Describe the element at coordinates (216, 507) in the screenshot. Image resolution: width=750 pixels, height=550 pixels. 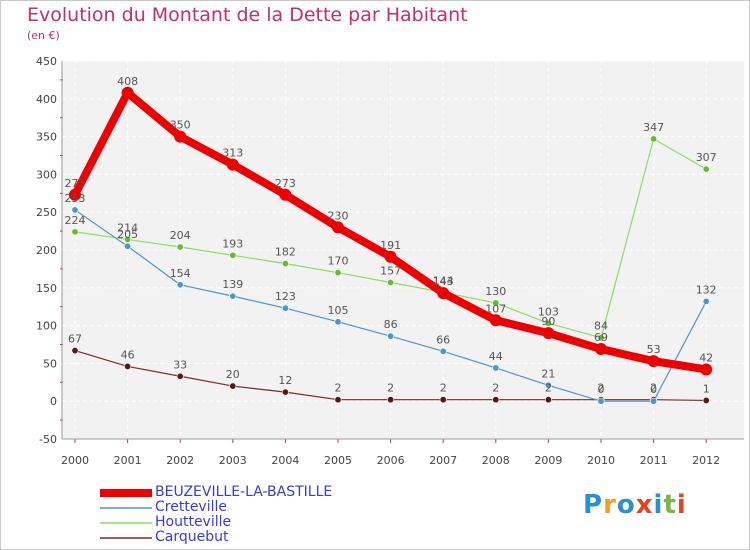
I see `legend-item: Cretteville` at that location.